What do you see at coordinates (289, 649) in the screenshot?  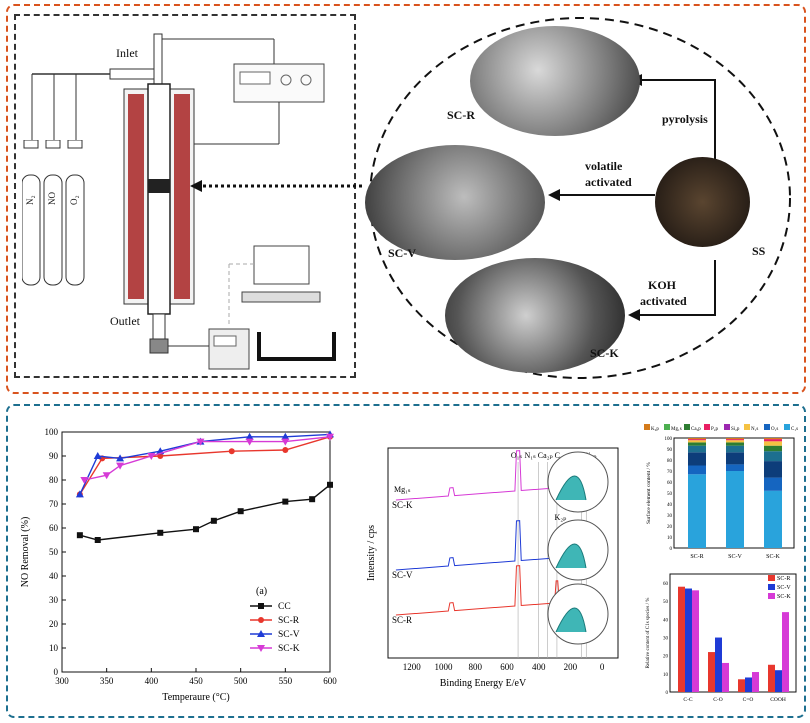 I see `legend-label-sc-k: SC-K` at bounding box center [289, 649].